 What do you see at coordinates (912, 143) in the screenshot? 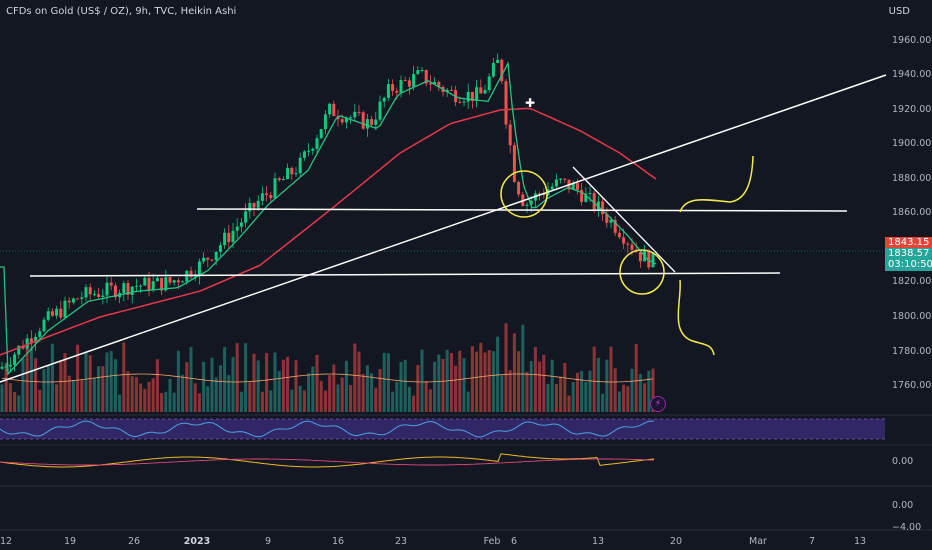
I see `price-tick: 1900.00` at bounding box center [912, 143].